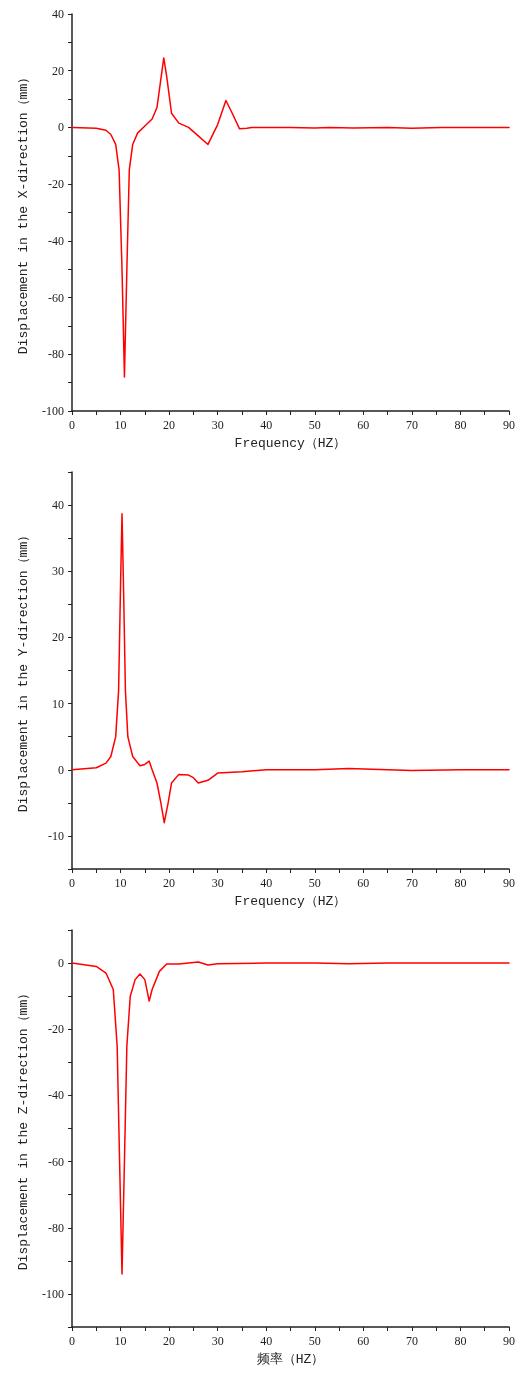 The width and height of the screenshot is (518, 1391). I want to click on y-axis-title: Displacement in the Y-direction（mm）, so click(23, 670).